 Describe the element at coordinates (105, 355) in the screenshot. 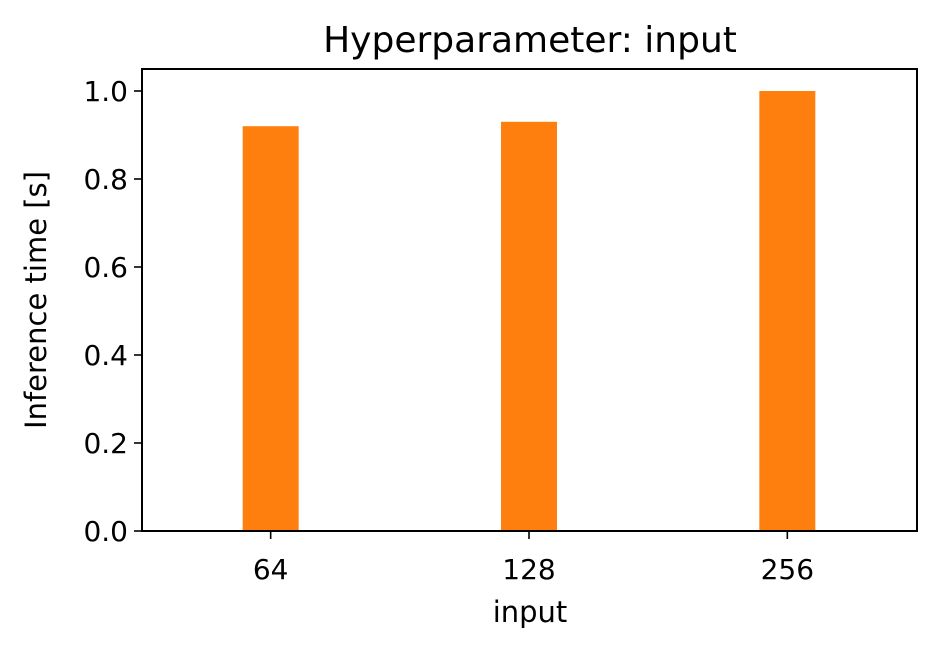

I see `y-tick-label: 0.4` at that location.